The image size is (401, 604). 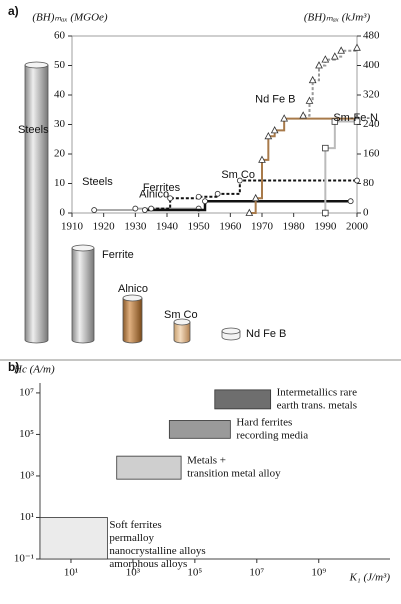 I want to click on x-tick-label: 1950, so click(x=199, y=227).